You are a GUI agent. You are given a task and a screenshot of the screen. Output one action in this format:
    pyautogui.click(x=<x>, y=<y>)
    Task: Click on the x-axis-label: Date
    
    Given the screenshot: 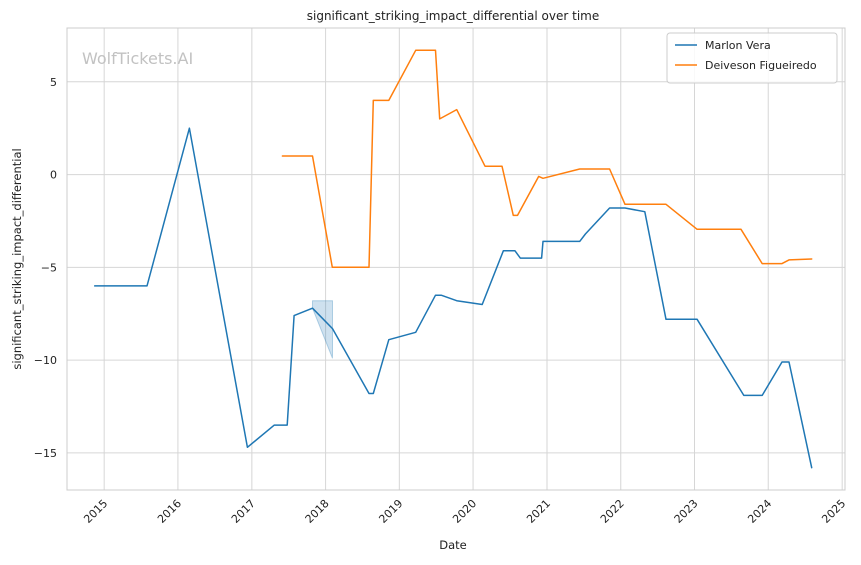 What is the action you would take?
    pyautogui.click(x=453, y=545)
    